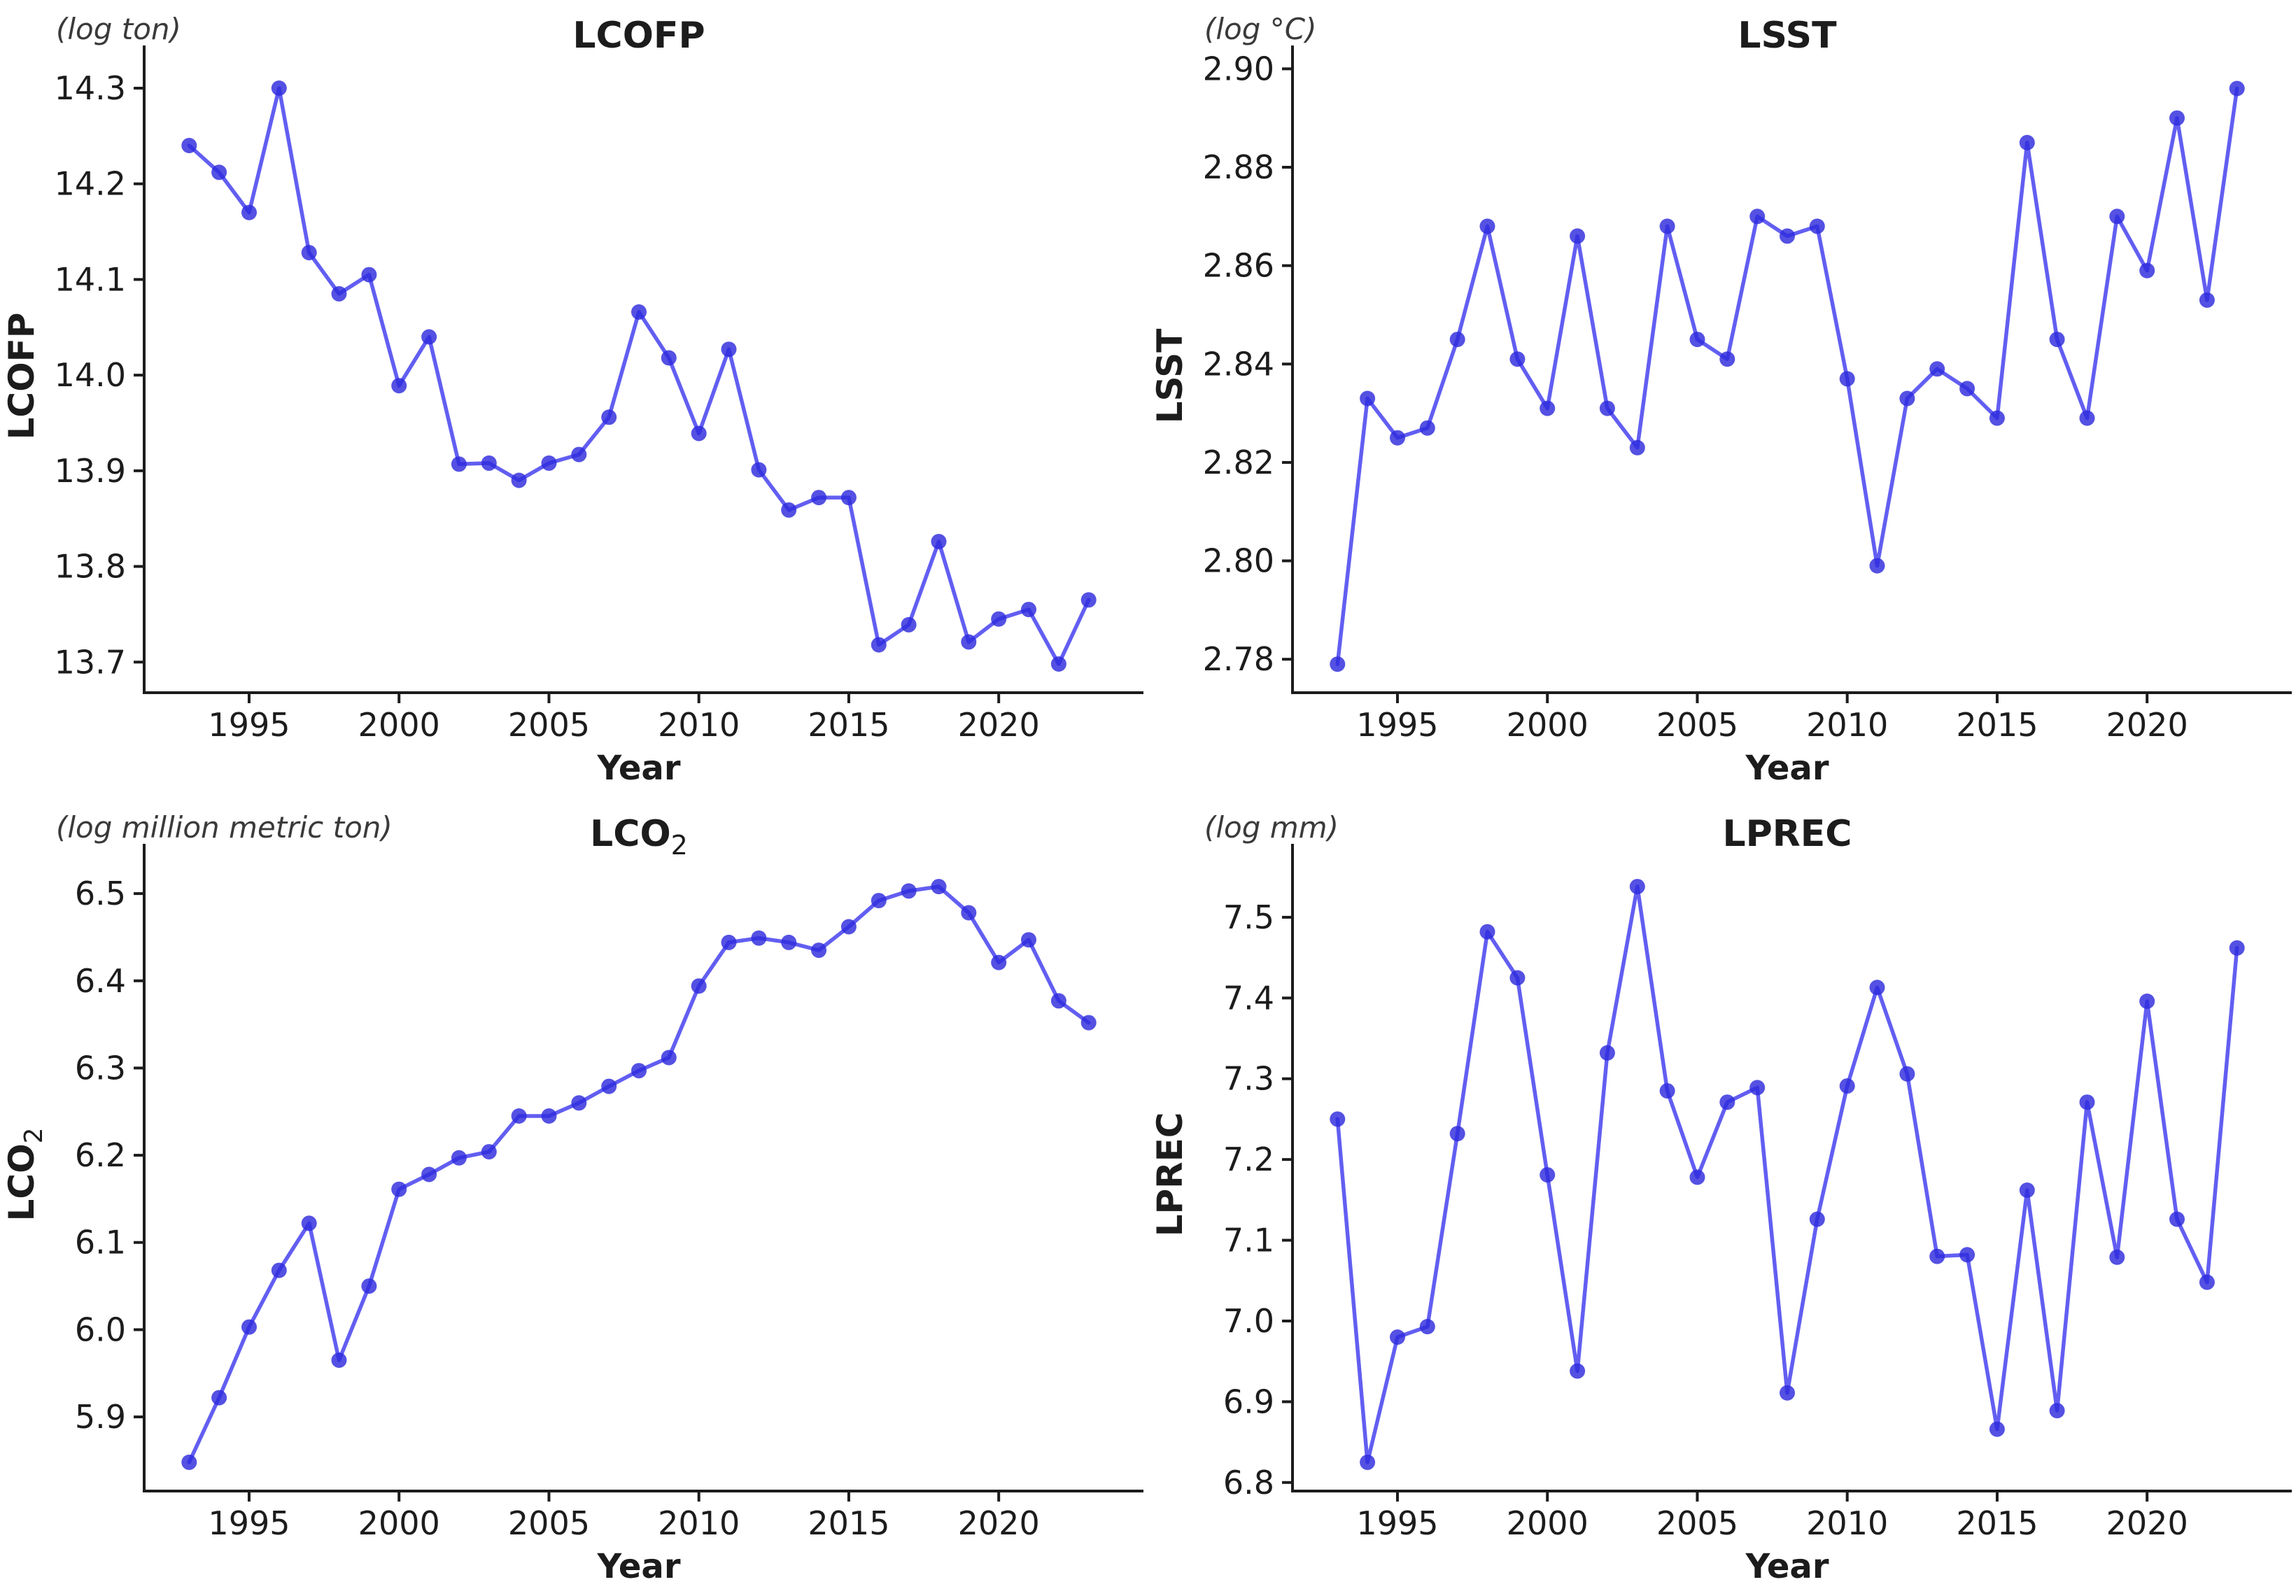  I want to click on y-tick-label: 14.0, so click(90, 375).